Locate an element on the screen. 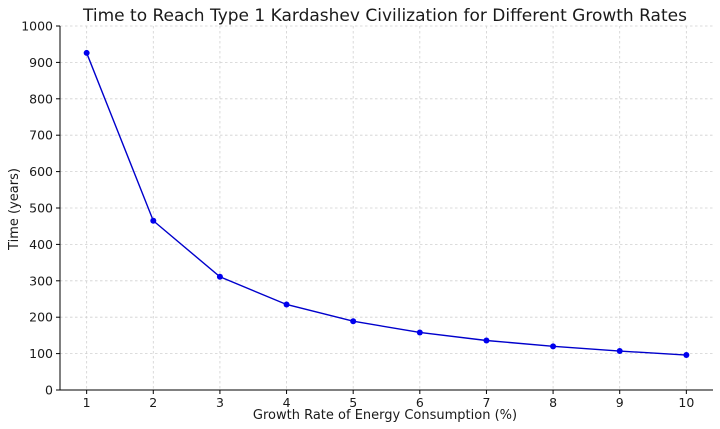 The height and width of the screenshot is (429, 720). y-tick-label: 800 is located at coordinates (41, 98).